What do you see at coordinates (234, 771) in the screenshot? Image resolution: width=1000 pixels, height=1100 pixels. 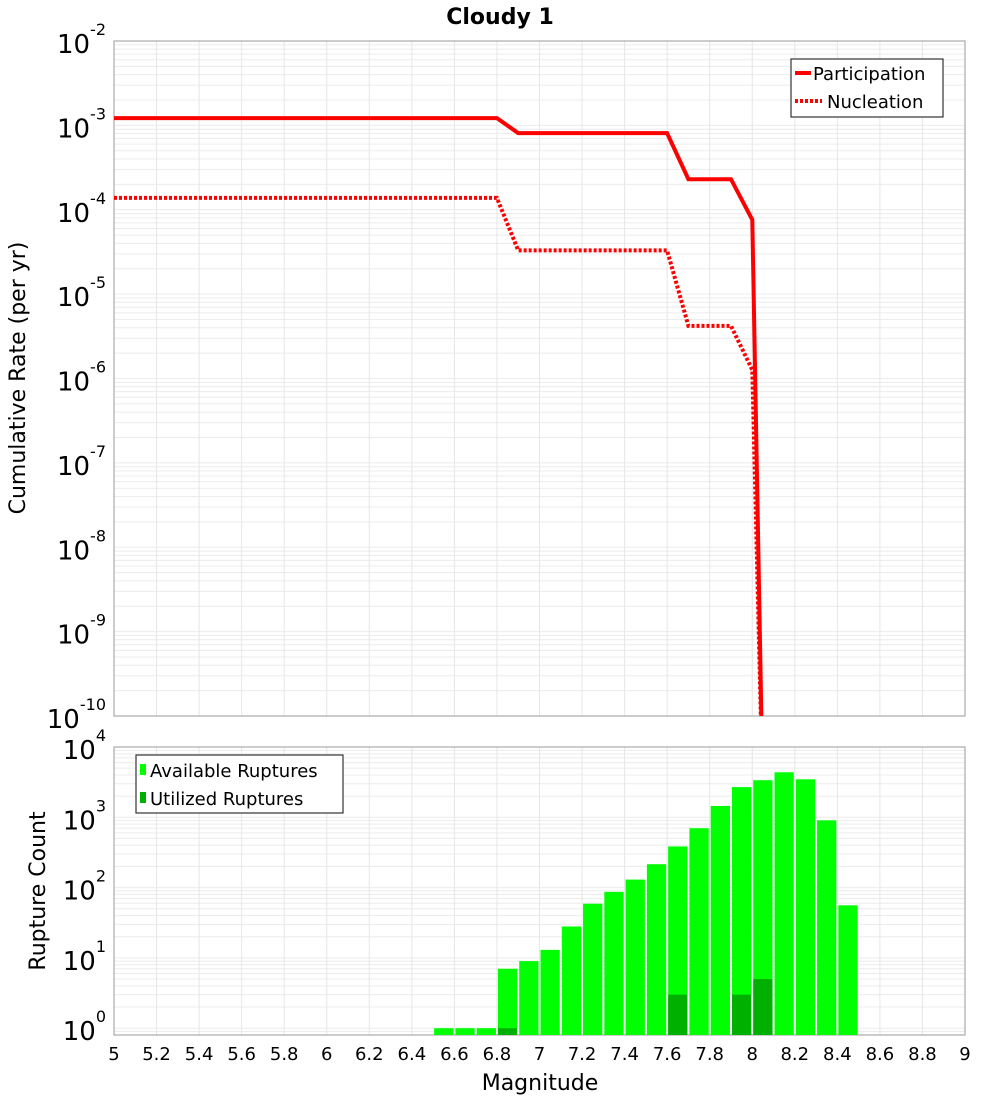 I see `legend-available-label: Available Ruptures` at bounding box center [234, 771].